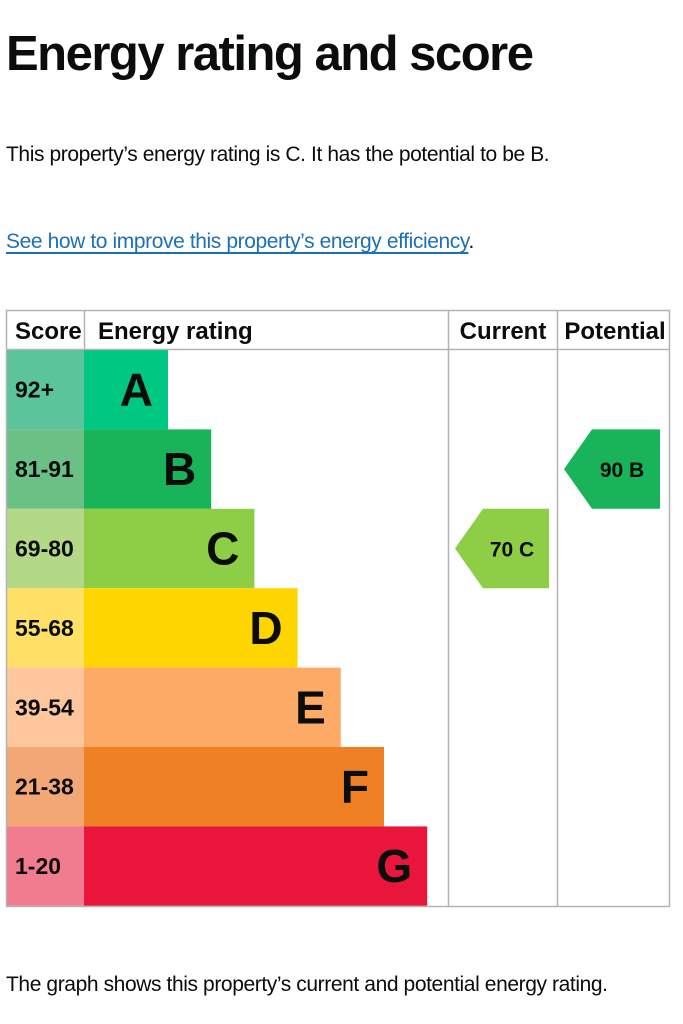  What do you see at coordinates (169, 548) in the screenshot?
I see `rating-bar-c` at bounding box center [169, 548].